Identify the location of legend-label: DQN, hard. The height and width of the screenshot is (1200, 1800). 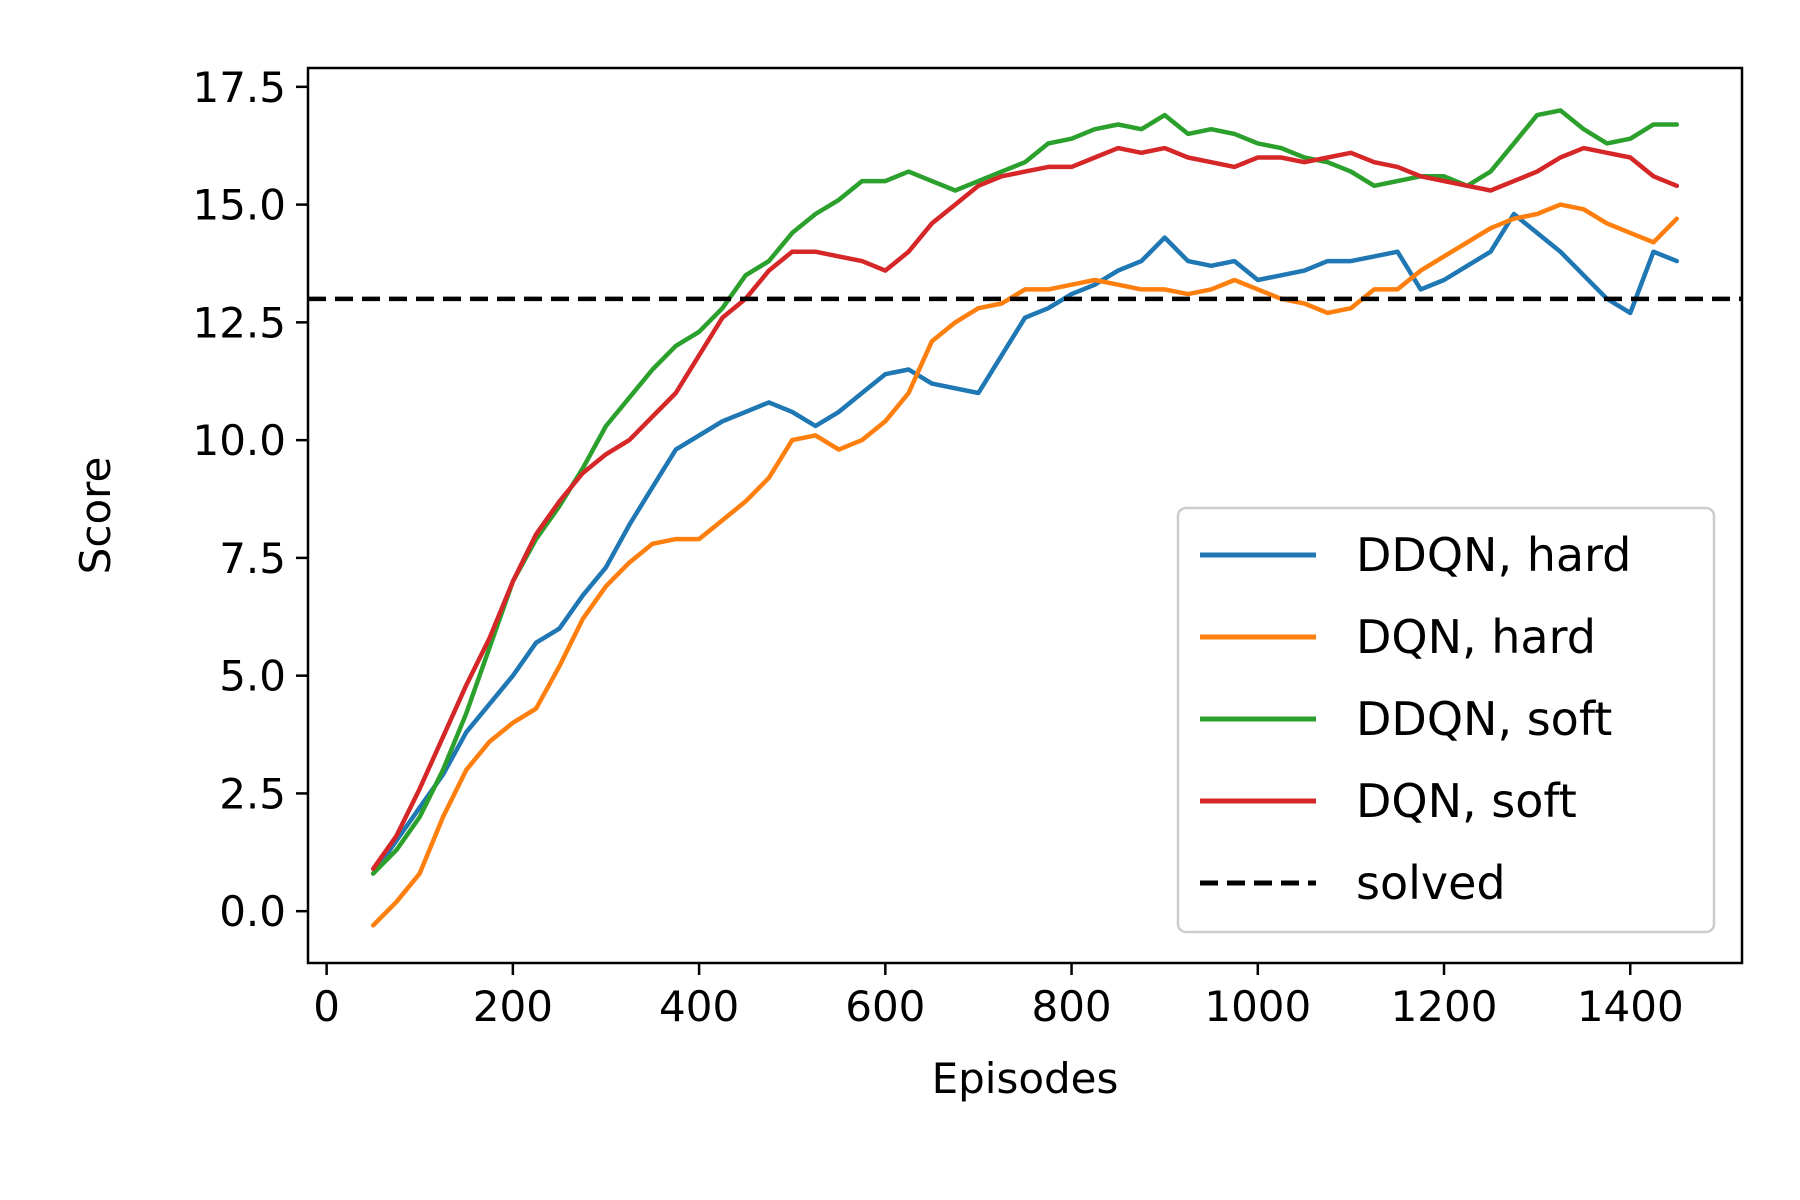
(1476, 637).